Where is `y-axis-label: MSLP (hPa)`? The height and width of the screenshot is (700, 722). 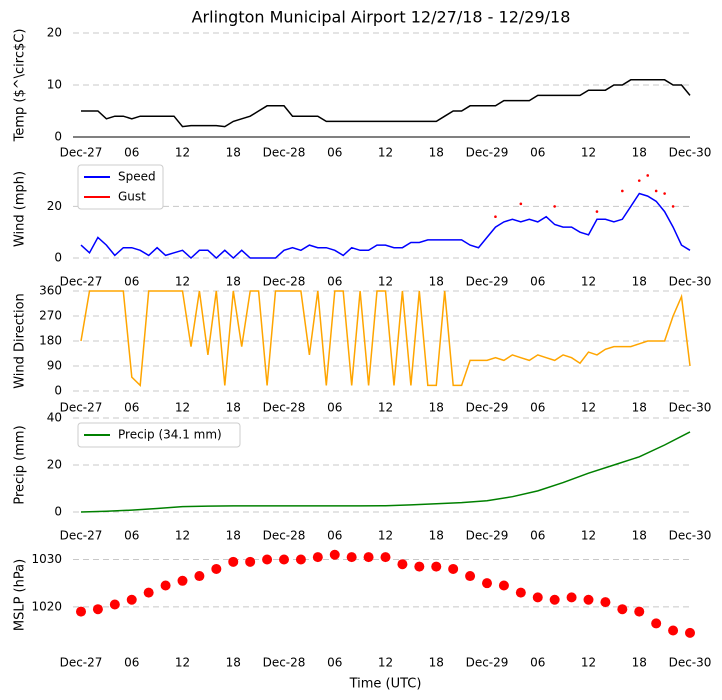
y-axis-label: MSLP (hPa) is located at coordinates (20, 595).